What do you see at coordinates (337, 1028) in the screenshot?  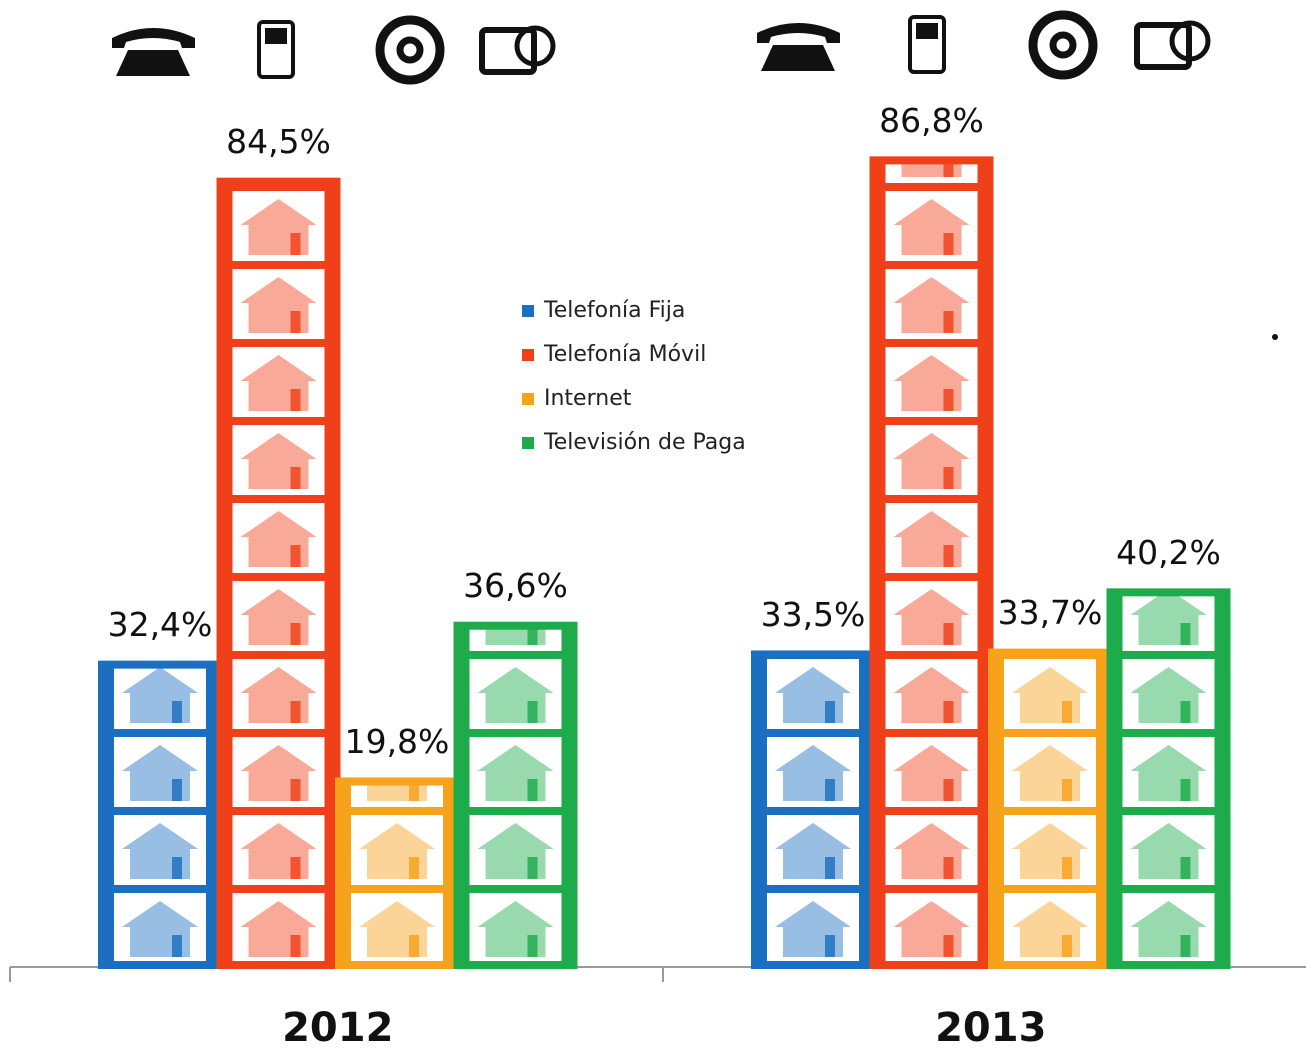 I see `x-tick-label: 2012` at bounding box center [337, 1028].